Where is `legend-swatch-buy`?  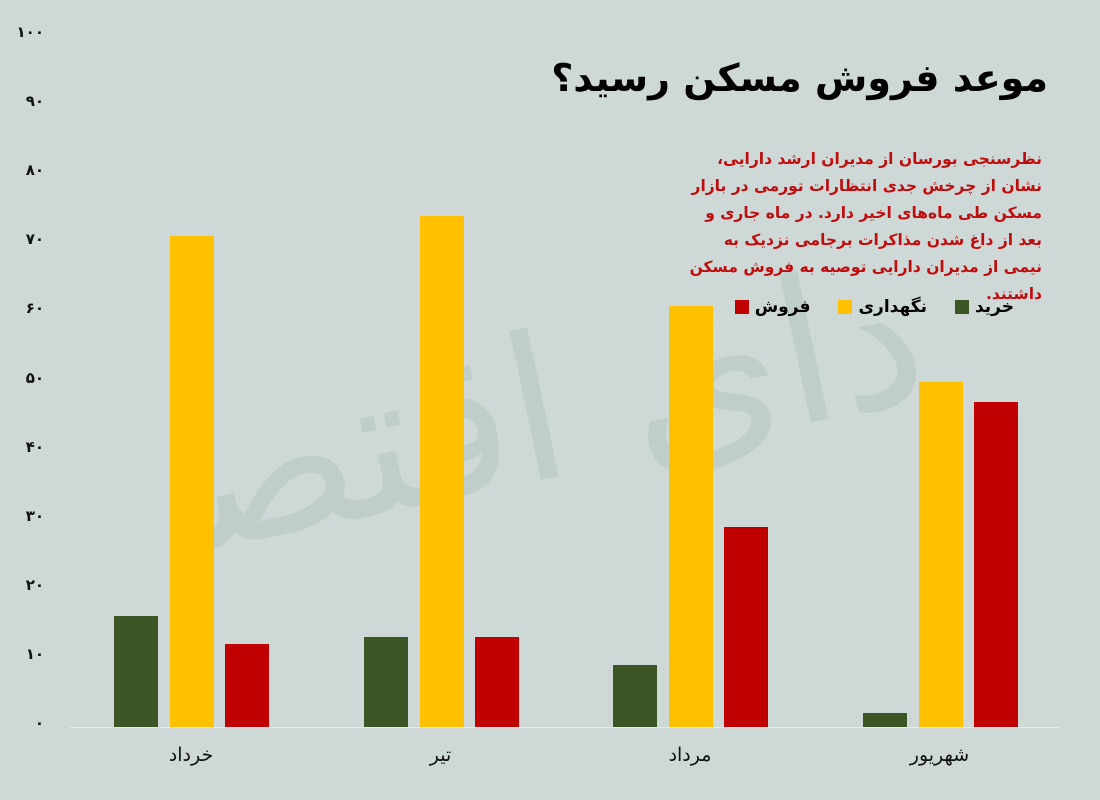
legend-swatch-buy is located at coordinates (961, 307).